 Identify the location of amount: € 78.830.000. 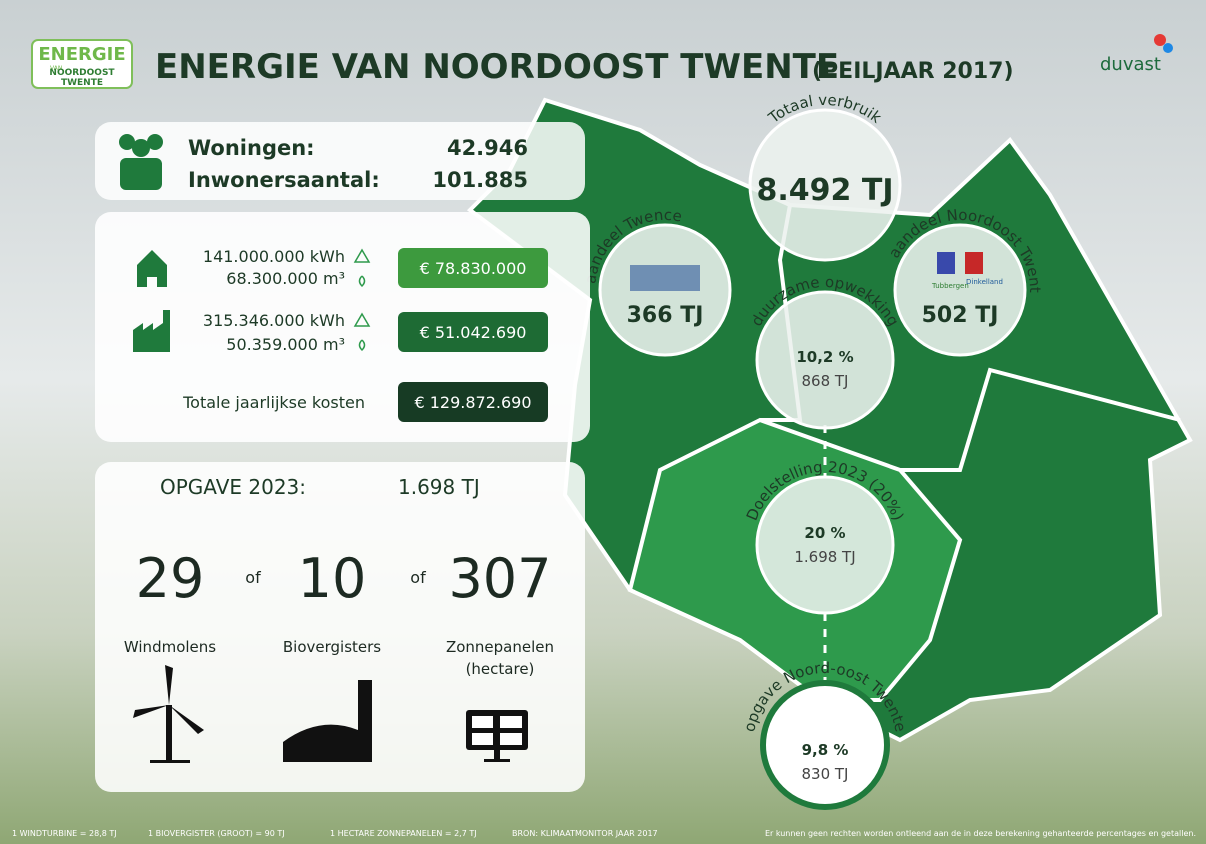
(473, 268).